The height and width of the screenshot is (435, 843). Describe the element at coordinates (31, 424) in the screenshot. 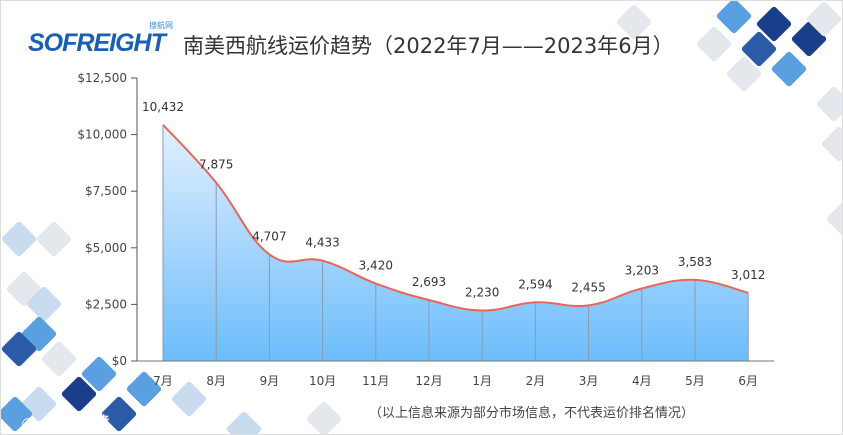

I see `watermark-icon: ◎` at that location.